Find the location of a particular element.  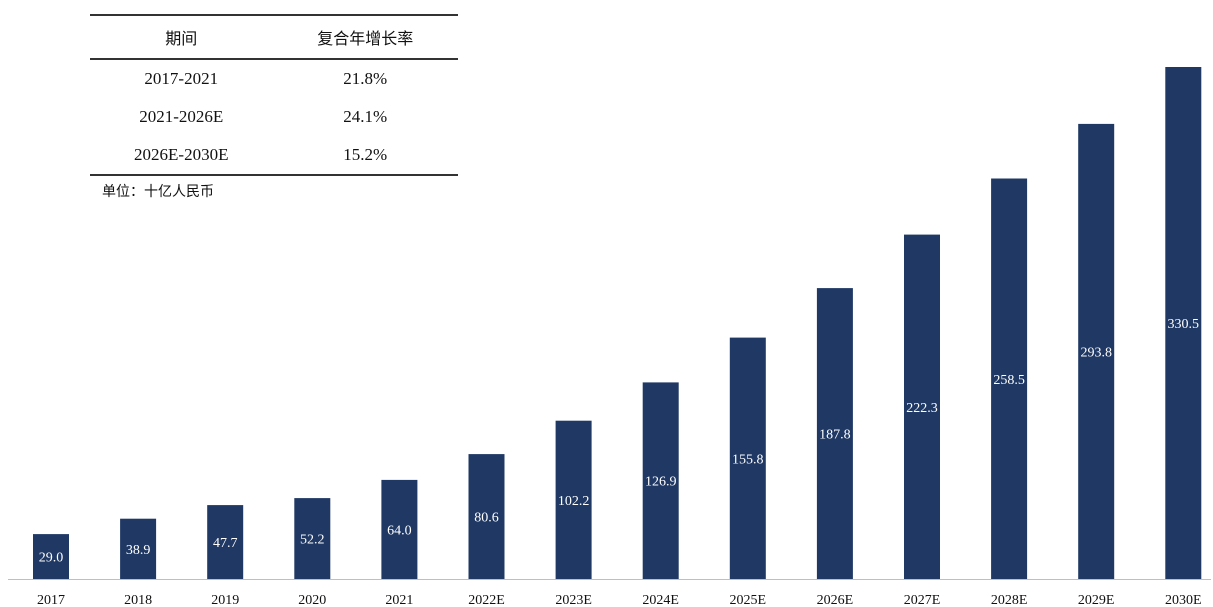

data-label-2018: 38.9 is located at coordinates (138, 550).